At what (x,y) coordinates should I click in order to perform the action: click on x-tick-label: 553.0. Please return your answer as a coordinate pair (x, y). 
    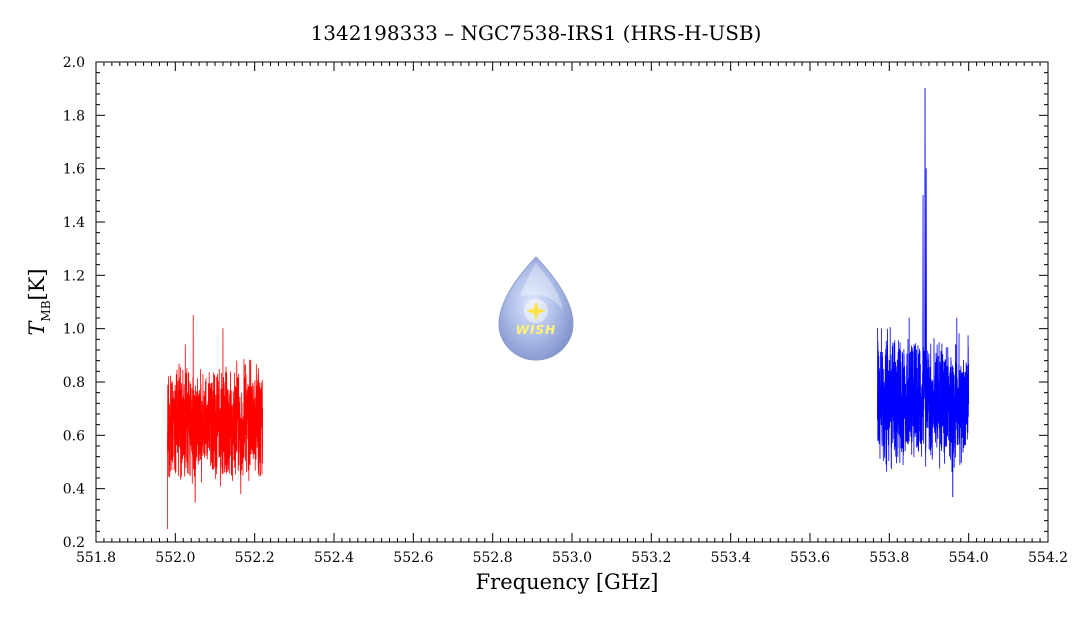
    Looking at the image, I should click on (572, 558).